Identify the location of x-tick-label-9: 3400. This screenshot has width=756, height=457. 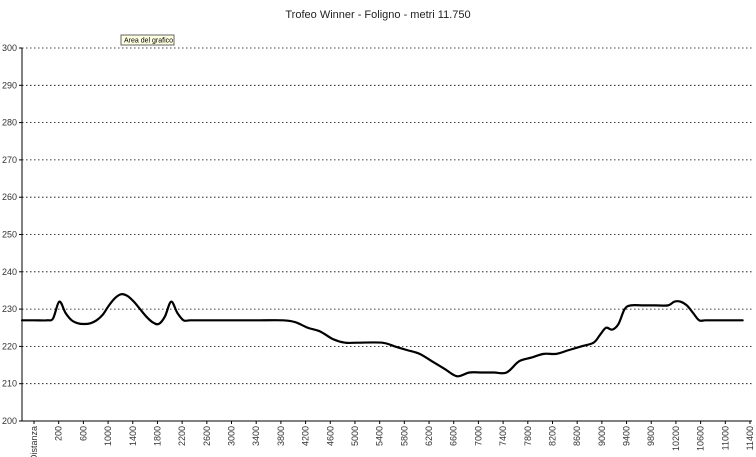
(256, 436).